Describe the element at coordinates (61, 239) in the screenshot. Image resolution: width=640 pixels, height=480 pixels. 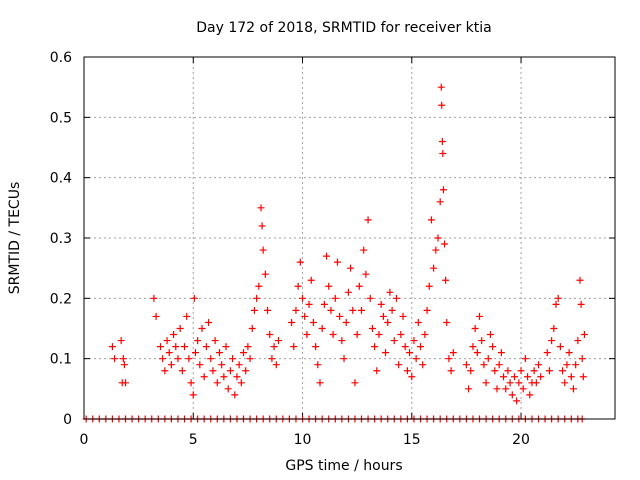
I see `y-tick-label: 0.3` at that location.